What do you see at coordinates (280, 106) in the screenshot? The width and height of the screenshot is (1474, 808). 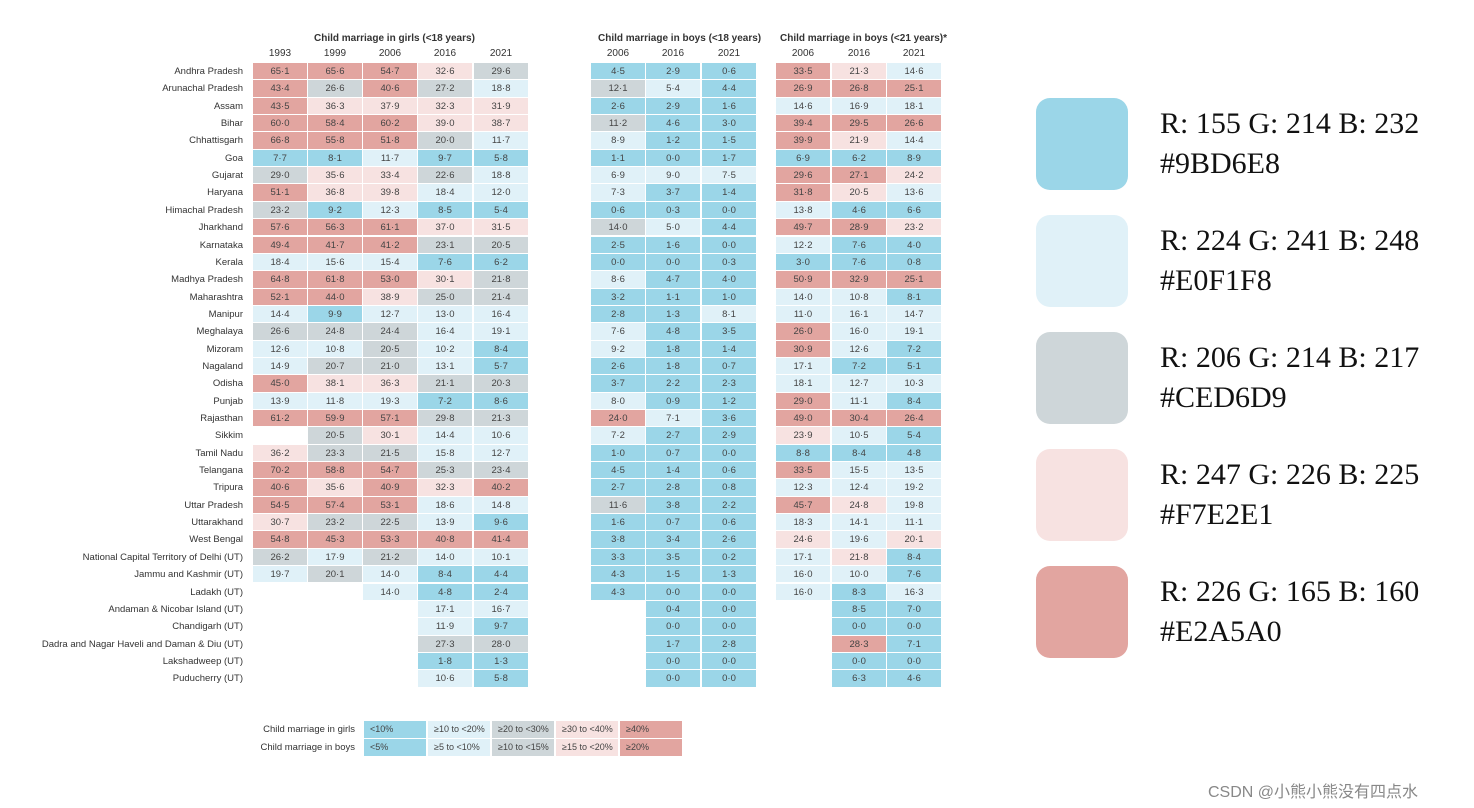 I see `girls-cell: 43·5` at bounding box center [280, 106].